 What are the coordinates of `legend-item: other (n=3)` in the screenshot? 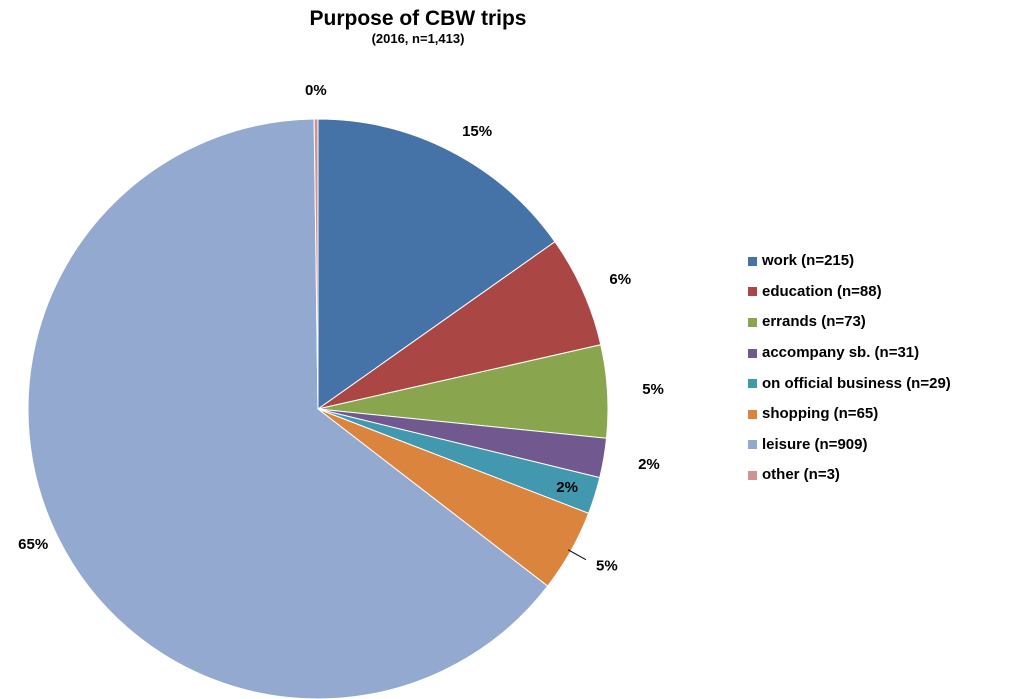 It's located at (849, 475).